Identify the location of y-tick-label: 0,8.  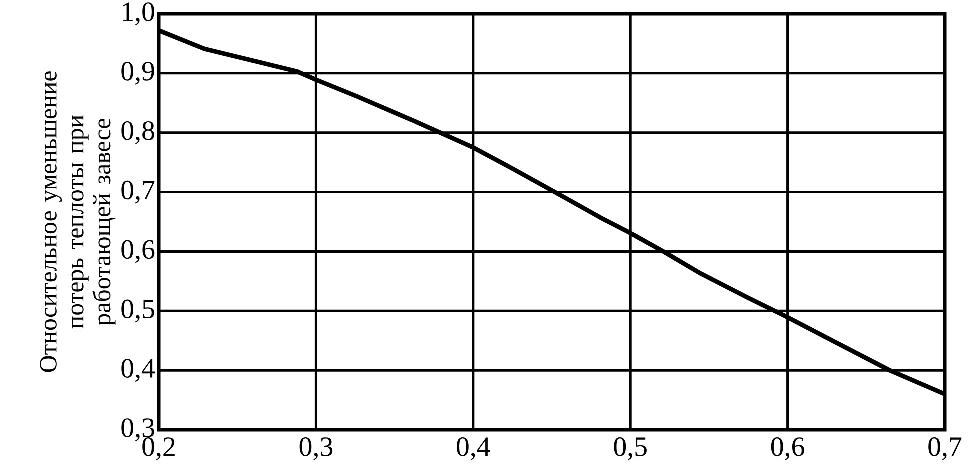
(138, 132).